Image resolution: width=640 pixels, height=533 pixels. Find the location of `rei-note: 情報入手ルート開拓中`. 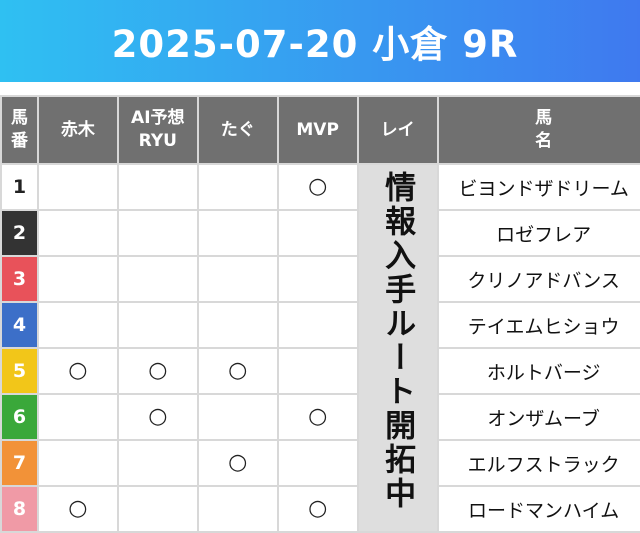

rei-note: 情報入手ルート開拓中 is located at coordinates (397, 341).